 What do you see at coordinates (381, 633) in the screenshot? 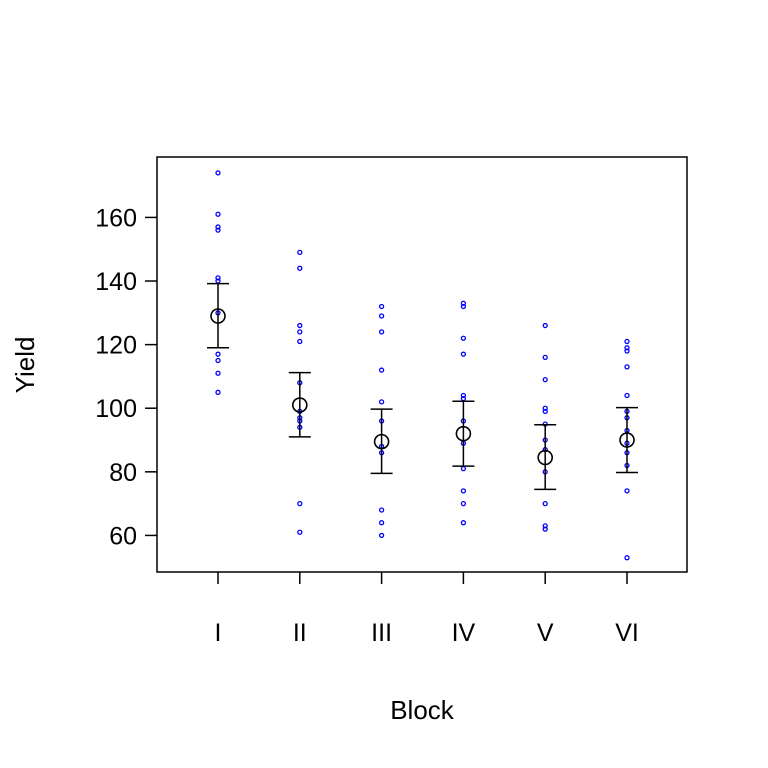
I see `x-tick-label: III` at bounding box center [381, 633].